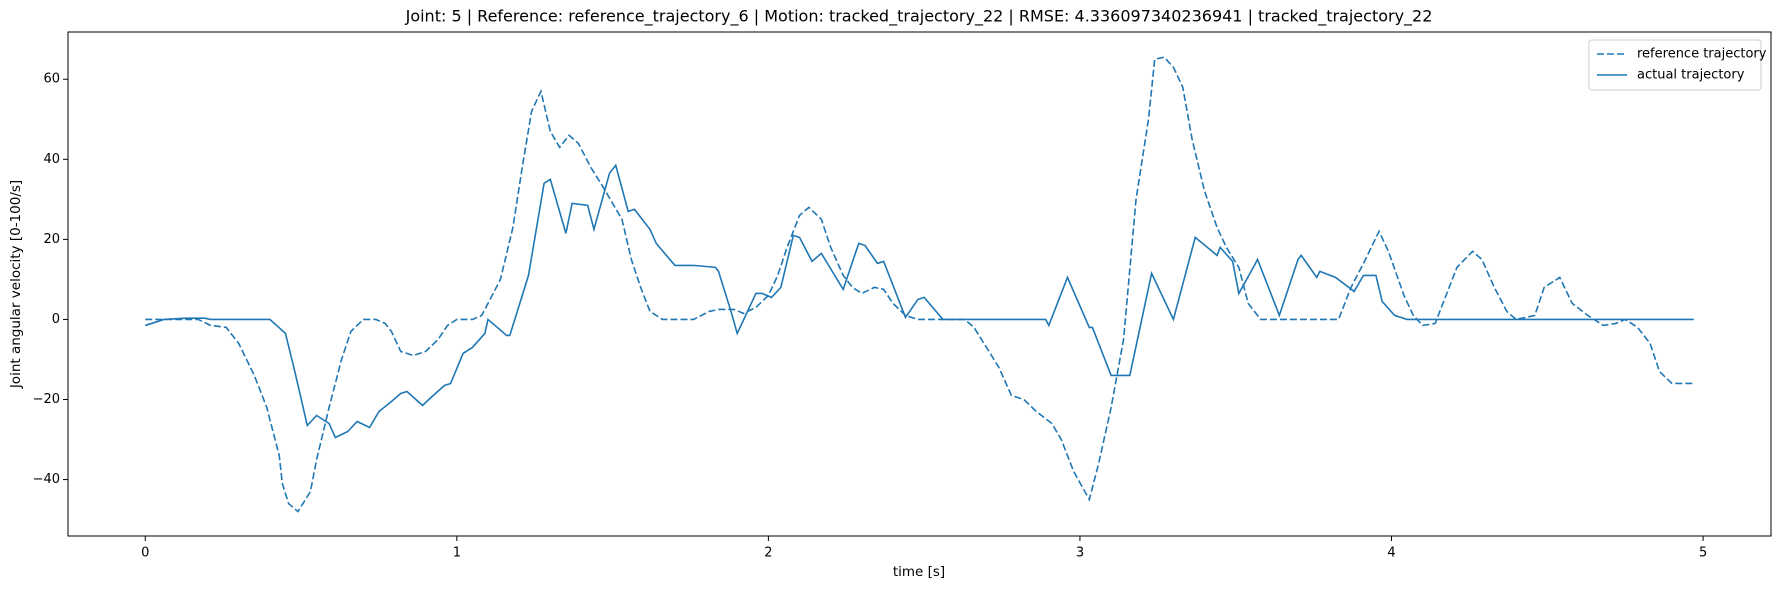 The height and width of the screenshot is (590, 1789). I want to click on y-axis-label: Joint angular velocity [0-100/s], so click(16, 284).